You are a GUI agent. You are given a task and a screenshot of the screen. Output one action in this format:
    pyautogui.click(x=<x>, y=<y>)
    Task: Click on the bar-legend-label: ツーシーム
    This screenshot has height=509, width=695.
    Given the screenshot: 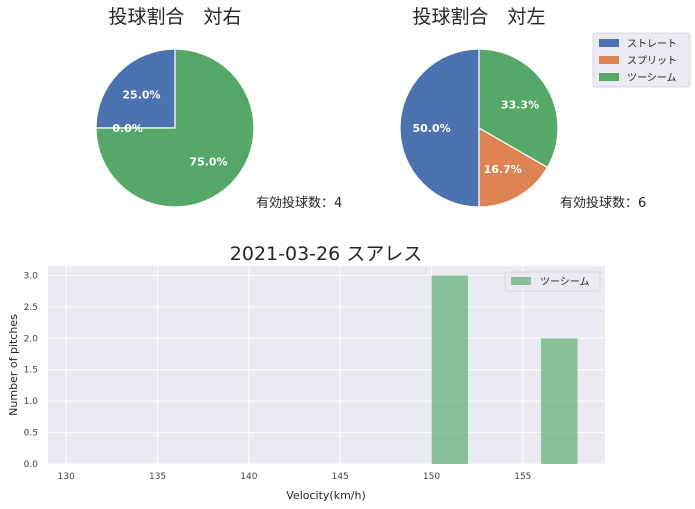 What is the action you would take?
    pyautogui.click(x=565, y=282)
    